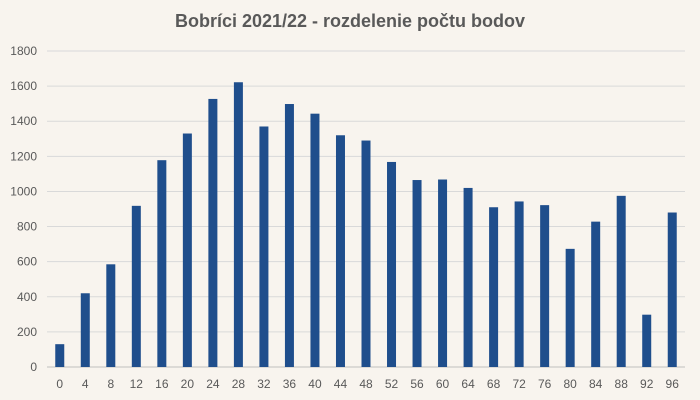  What do you see at coordinates (59, 384) in the screenshot?
I see `x-tick-label: 0` at bounding box center [59, 384].